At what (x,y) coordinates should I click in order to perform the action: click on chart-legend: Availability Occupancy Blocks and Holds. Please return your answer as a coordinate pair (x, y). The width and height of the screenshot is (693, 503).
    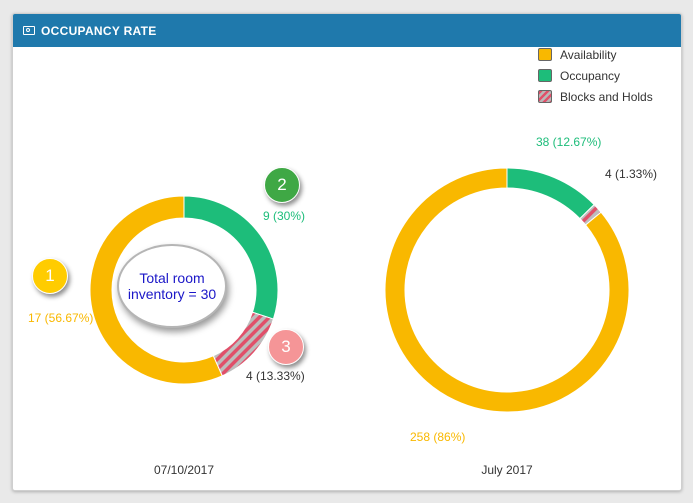
    Looking at the image, I should click on (595, 75).